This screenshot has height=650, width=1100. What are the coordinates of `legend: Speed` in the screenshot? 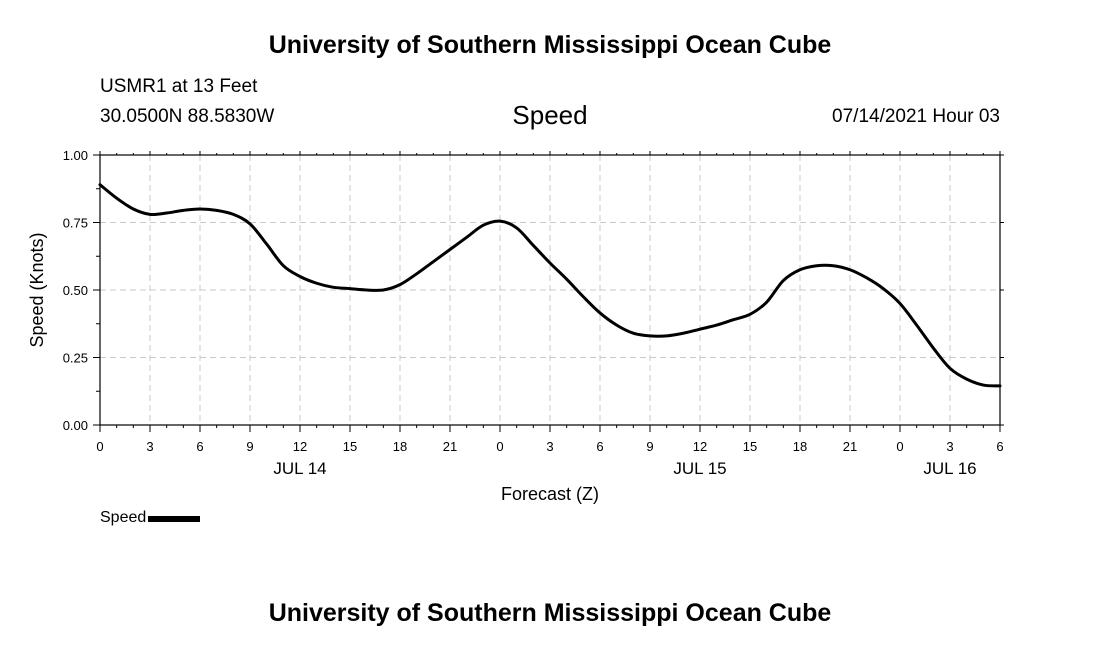 It's located at (150, 518).